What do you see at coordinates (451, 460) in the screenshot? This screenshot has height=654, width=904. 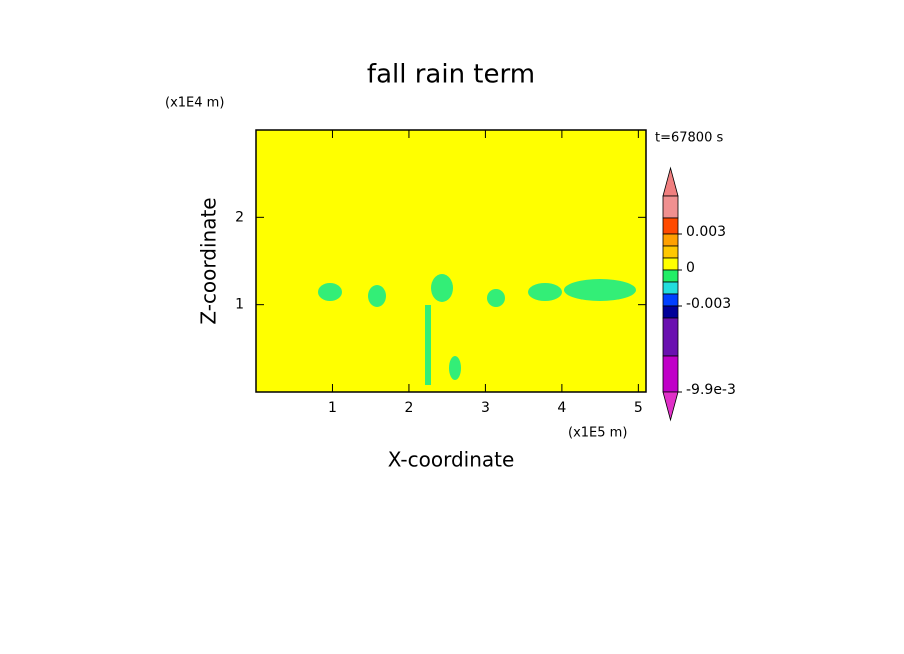 I see `x-axis-label: X-coordinate` at bounding box center [451, 460].